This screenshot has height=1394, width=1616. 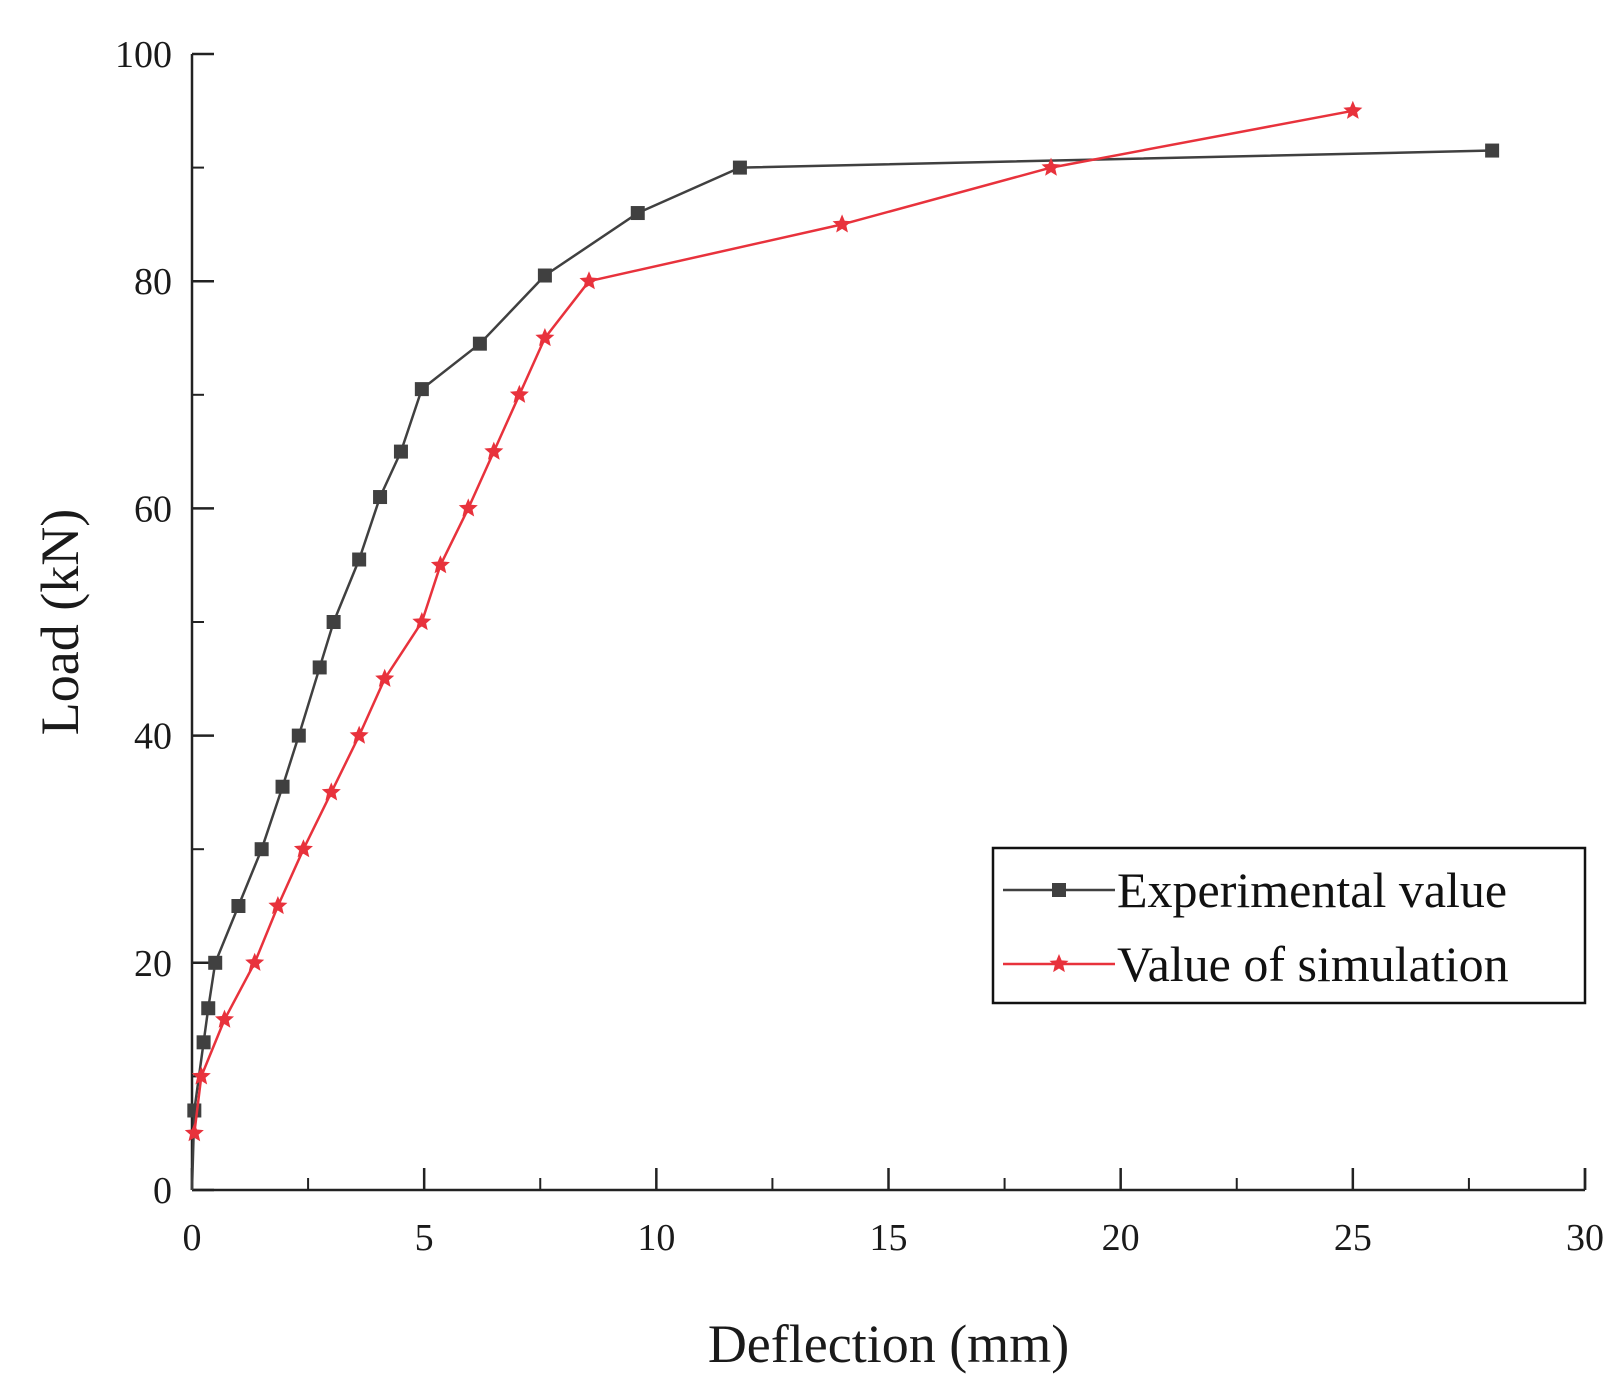 I want to click on legend-label: Experimental value, so click(x=1312, y=890).